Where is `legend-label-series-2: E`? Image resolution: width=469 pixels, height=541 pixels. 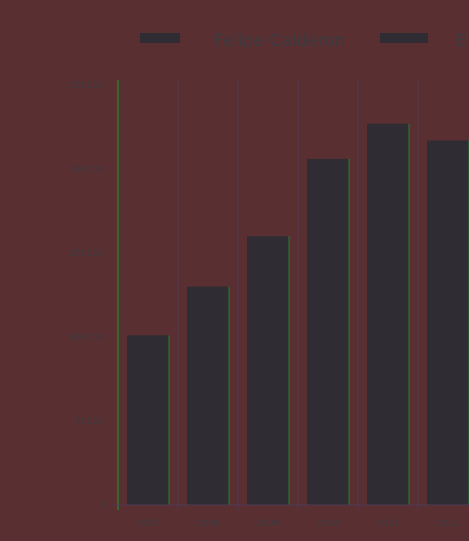
legend-label-series-2: E is located at coordinates (461, 41).